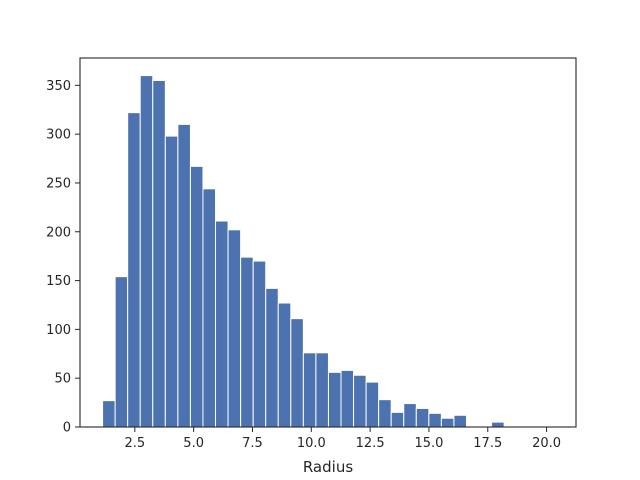 This screenshot has height=480, width=640. What do you see at coordinates (252, 443) in the screenshot?
I see `x-tick-label: 7.5` at bounding box center [252, 443].